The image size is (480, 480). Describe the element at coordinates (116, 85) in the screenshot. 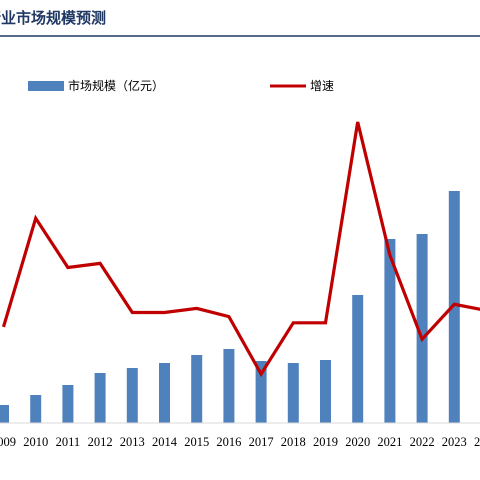

I see `legend-bar-label: 市场规模（亿元）` at that location.